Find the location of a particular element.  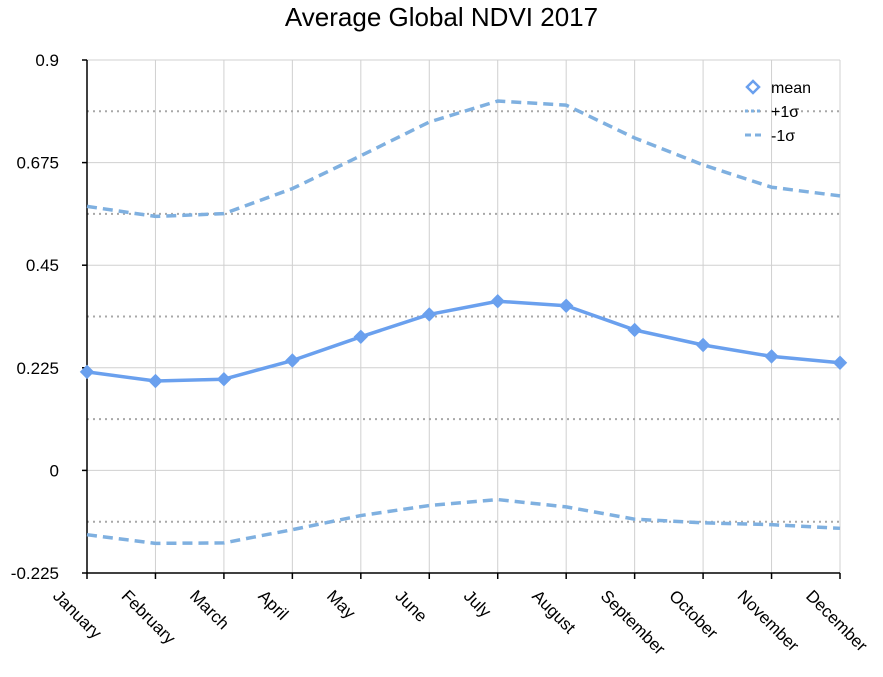

y-tick-label: 0.9 is located at coordinates (47, 60).